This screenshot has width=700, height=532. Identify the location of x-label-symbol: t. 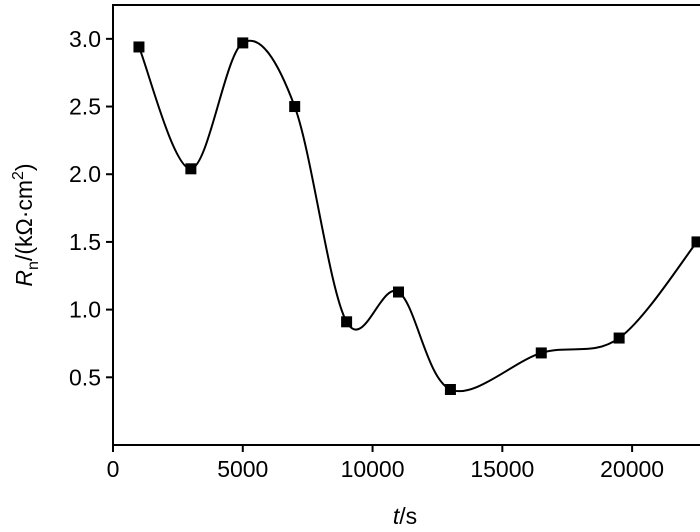
(397, 516).